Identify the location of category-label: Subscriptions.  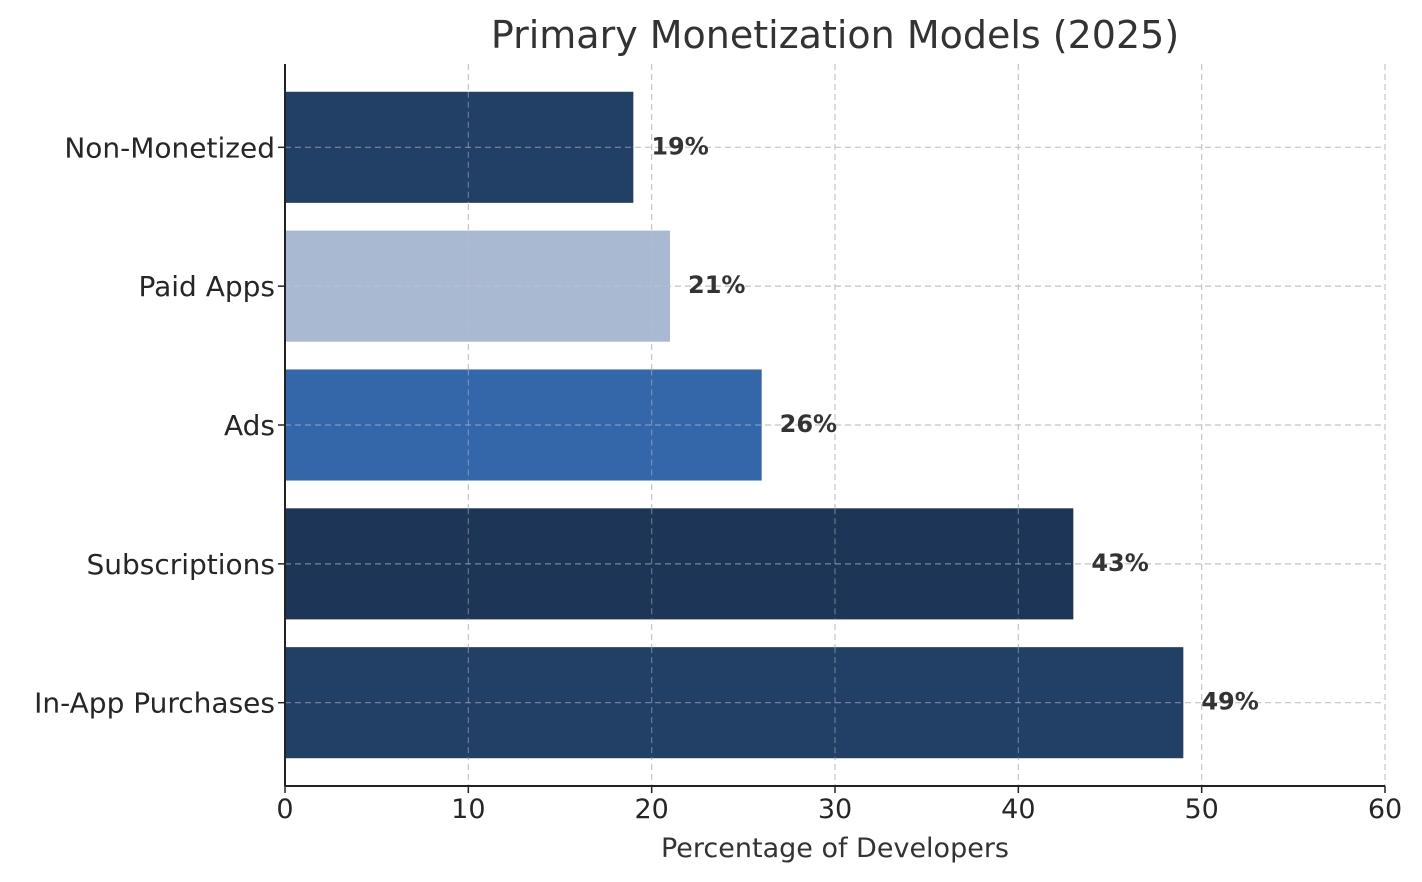
(180, 564).